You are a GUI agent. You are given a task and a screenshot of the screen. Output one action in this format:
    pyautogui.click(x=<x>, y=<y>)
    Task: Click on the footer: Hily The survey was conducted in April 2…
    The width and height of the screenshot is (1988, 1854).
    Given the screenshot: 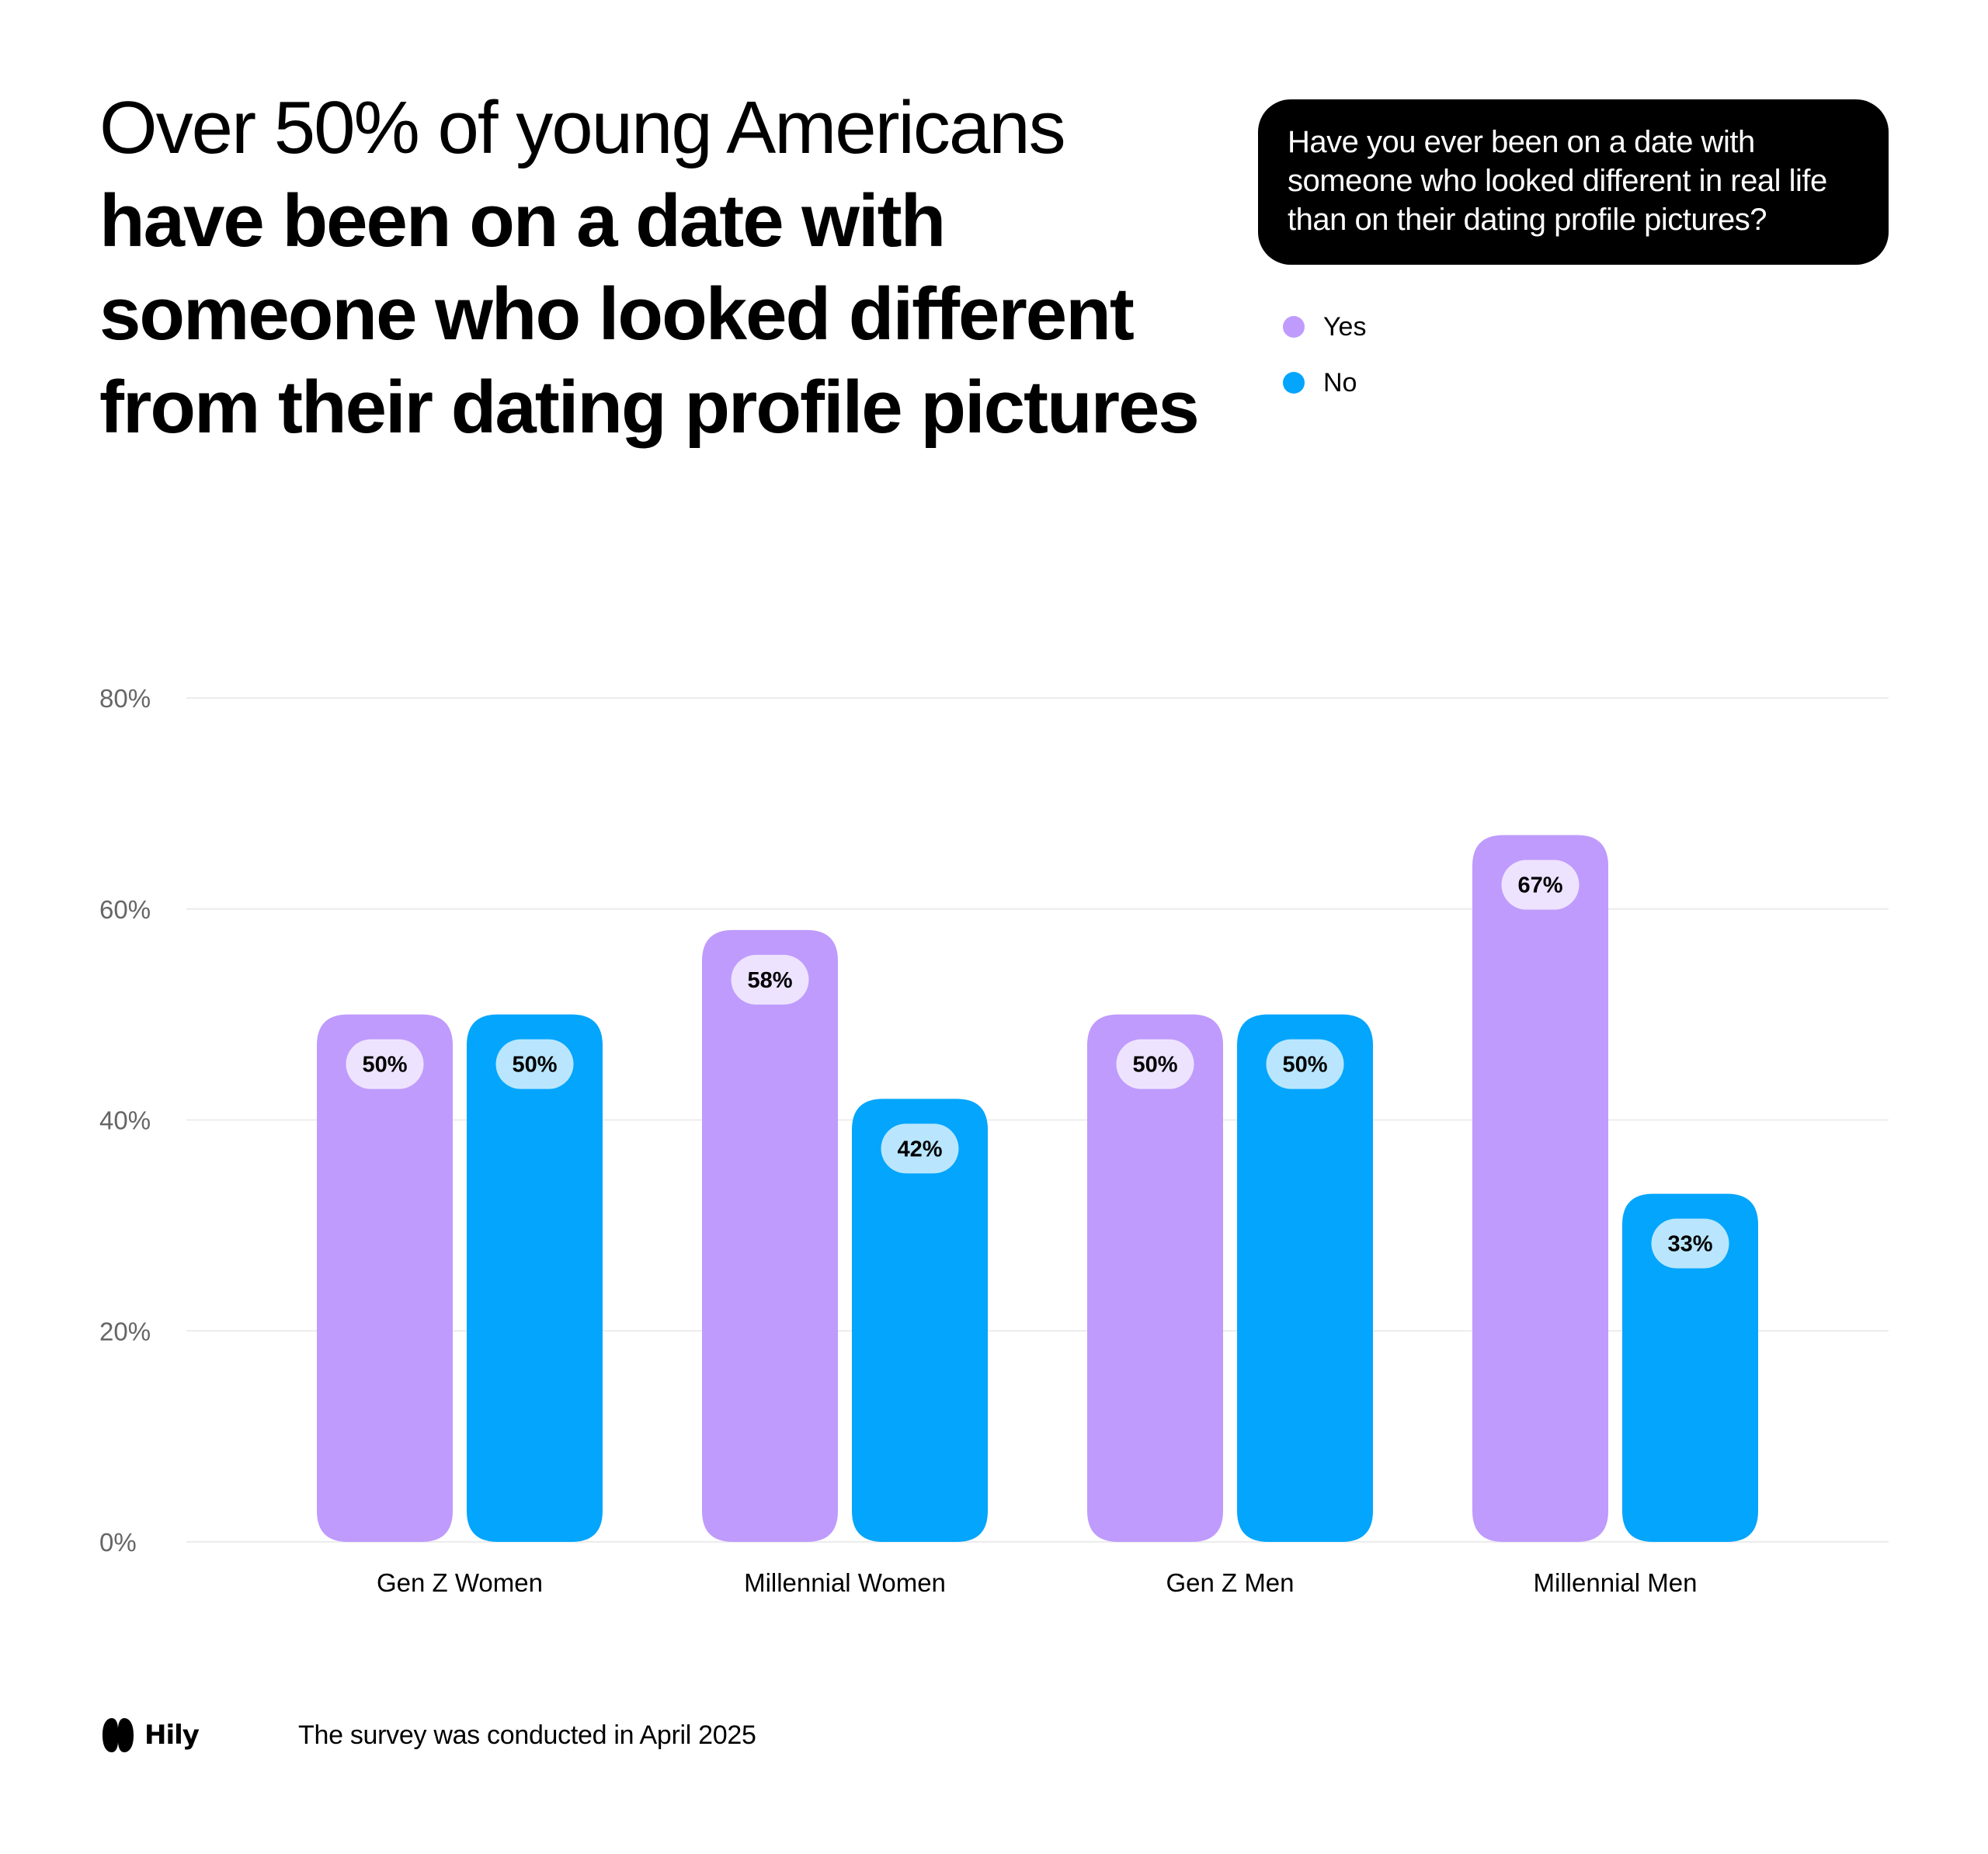 What is the action you would take?
    pyautogui.click(x=427, y=1735)
    